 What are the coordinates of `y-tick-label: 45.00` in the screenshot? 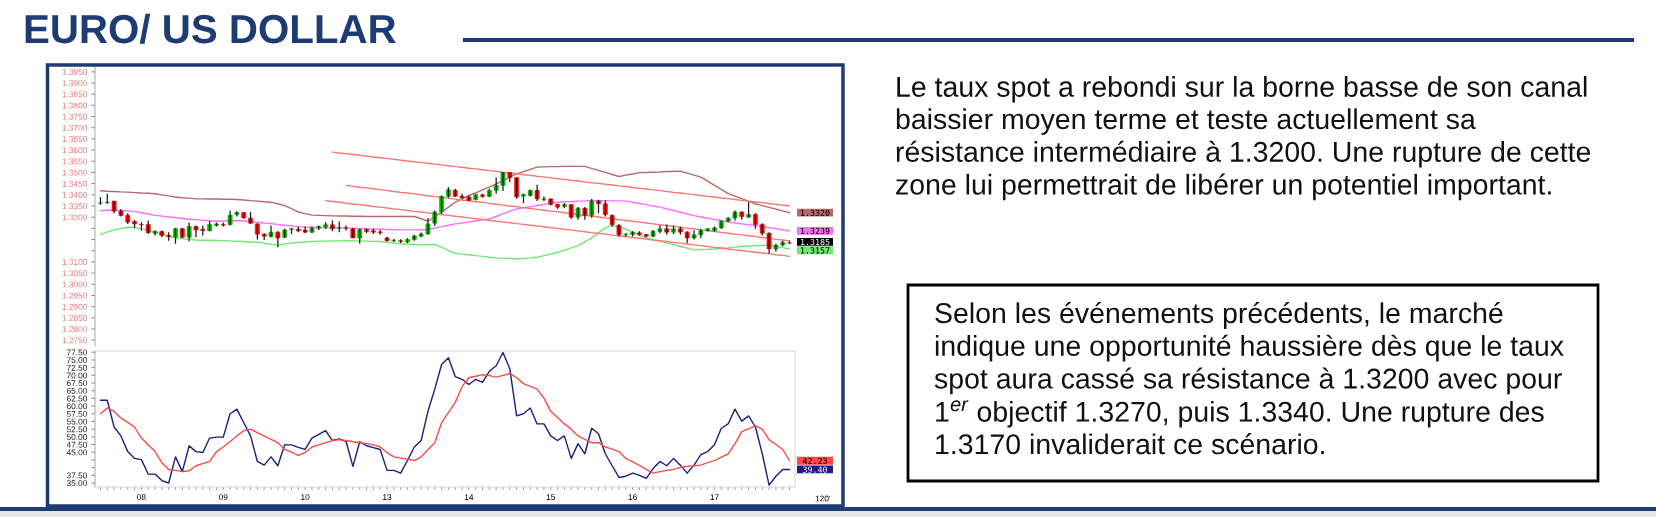 It's located at (77, 452).